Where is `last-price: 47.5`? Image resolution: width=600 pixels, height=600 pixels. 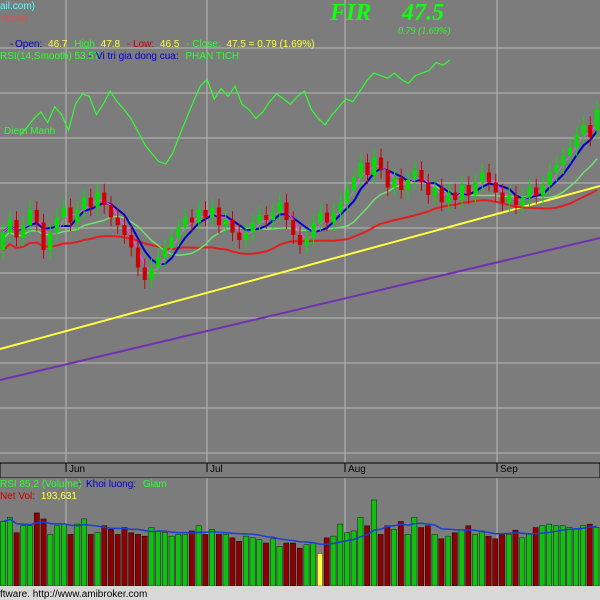 last-price: 47.5 is located at coordinates (422, 13).